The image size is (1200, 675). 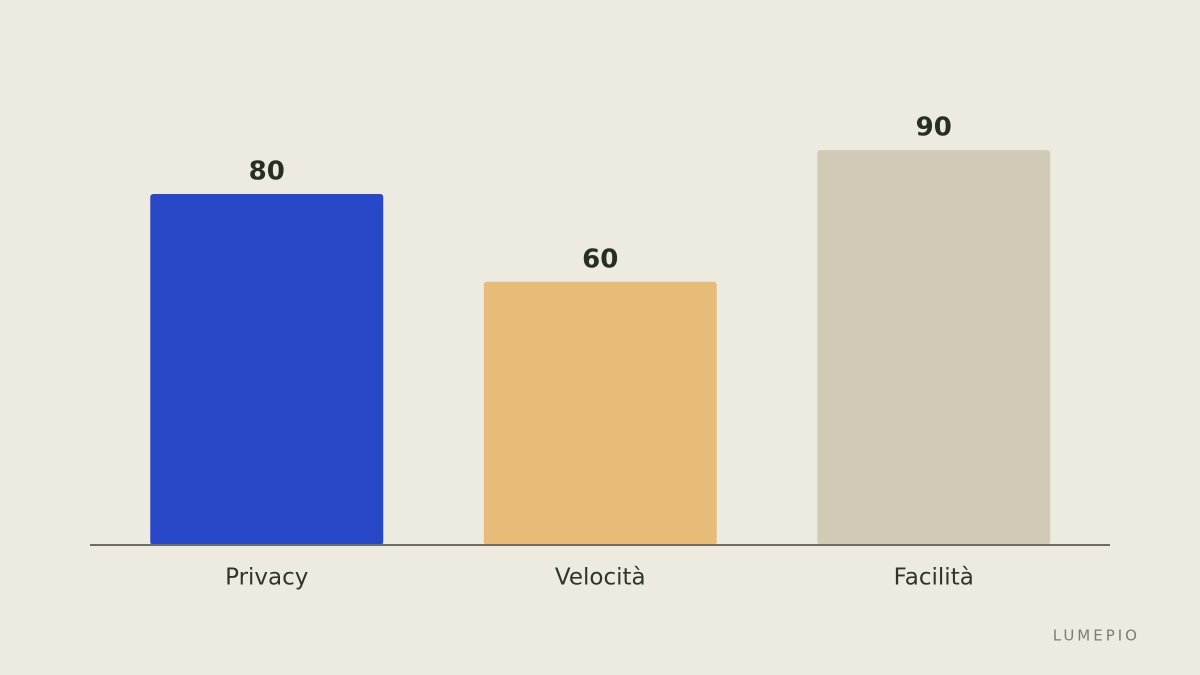 I want to click on watermark: LUMEPIO, so click(x=1096, y=636).